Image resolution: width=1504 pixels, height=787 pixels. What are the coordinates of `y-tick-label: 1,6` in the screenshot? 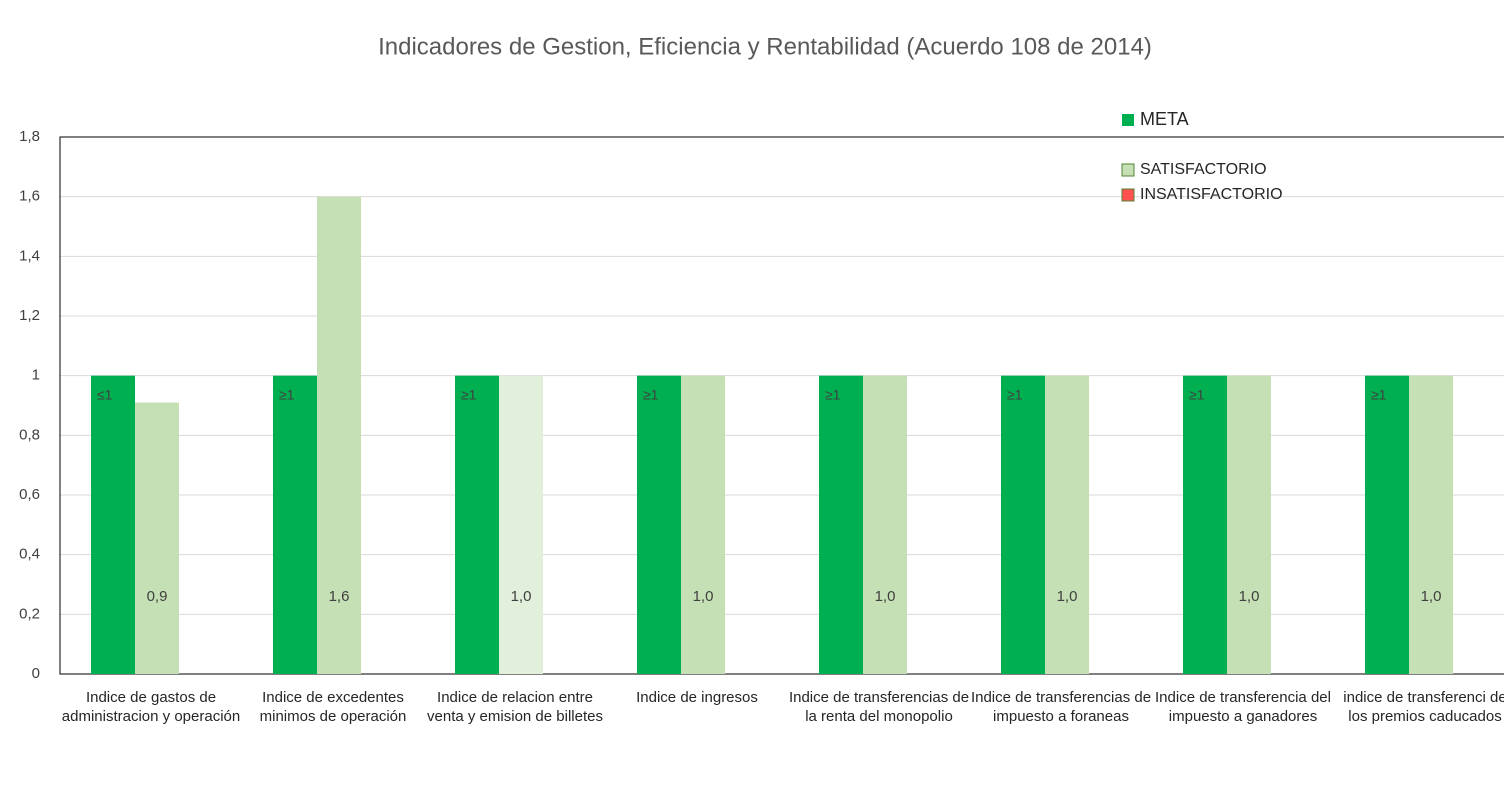 It's located at (29, 196).